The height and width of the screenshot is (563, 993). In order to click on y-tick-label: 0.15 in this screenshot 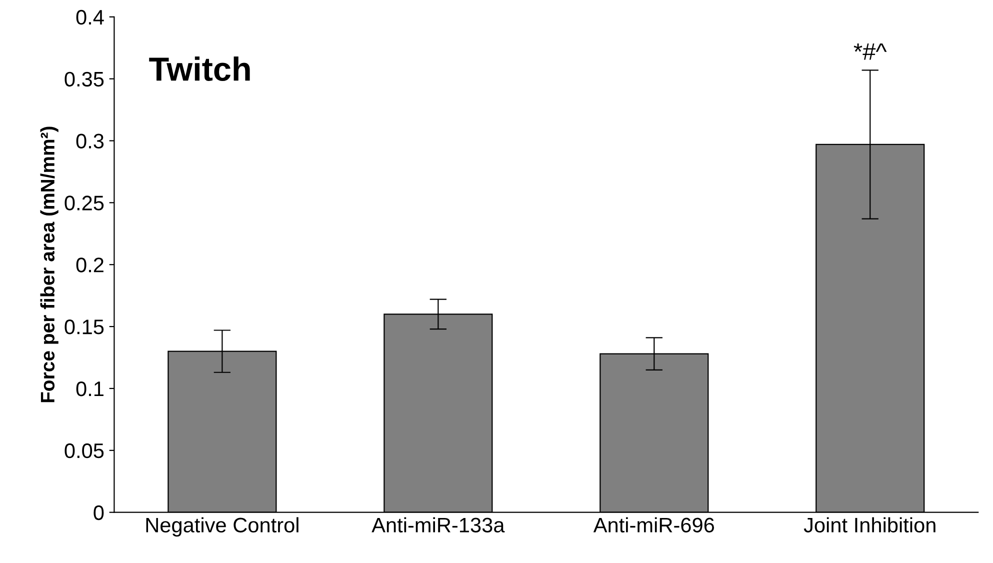, I will do `click(84, 327)`.